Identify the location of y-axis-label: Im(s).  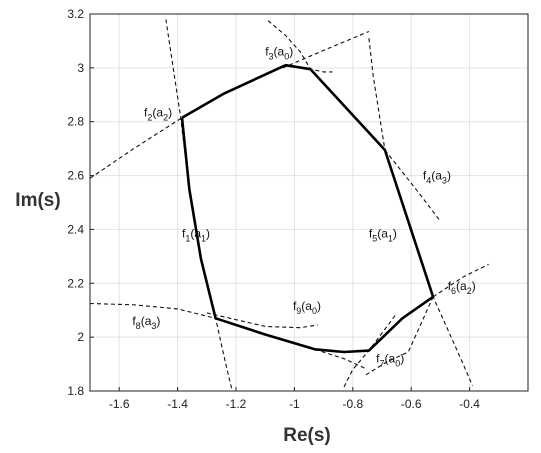
(37, 200).